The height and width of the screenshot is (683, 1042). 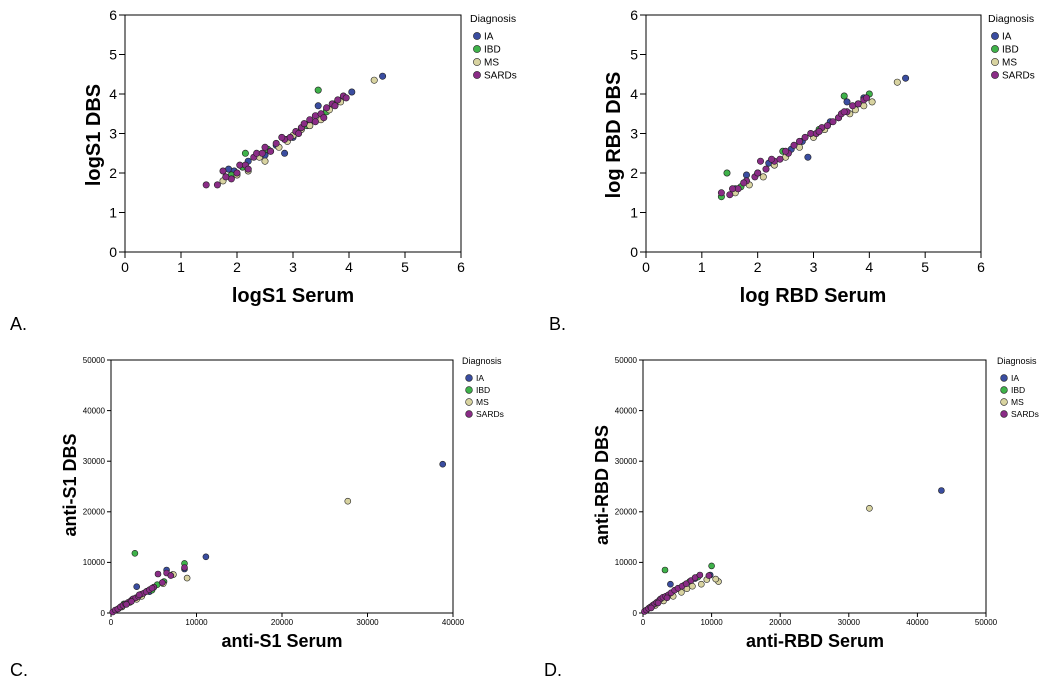 I want to click on y-tick-label: 30000, so click(x=626, y=461).